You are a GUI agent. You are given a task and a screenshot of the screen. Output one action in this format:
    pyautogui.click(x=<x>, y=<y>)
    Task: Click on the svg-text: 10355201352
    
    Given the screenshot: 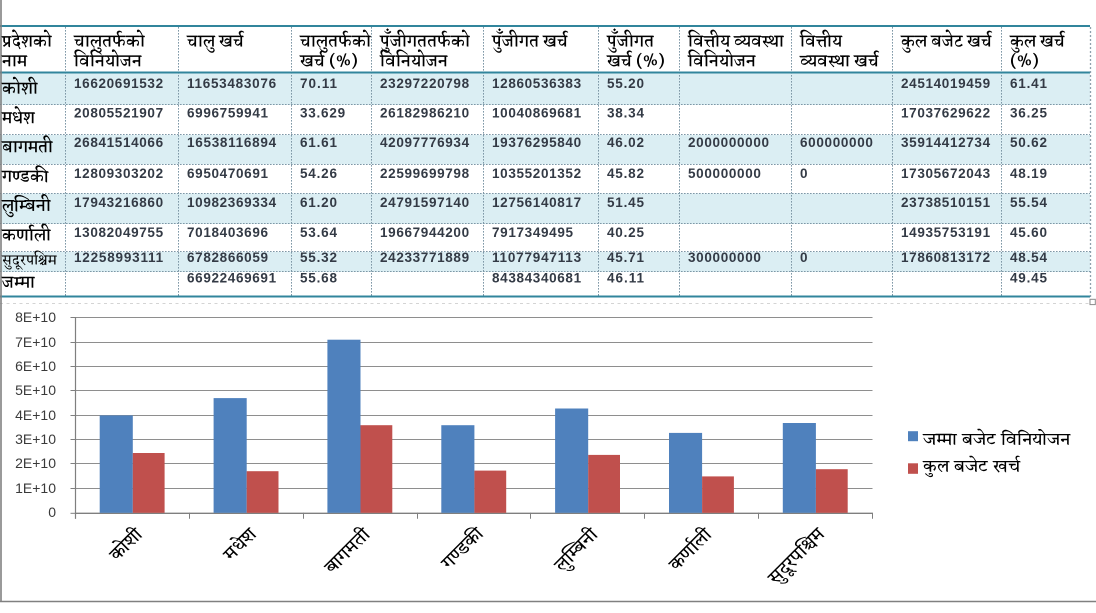 What is the action you would take?
    pyautogui.click(x=536, y=173)
    